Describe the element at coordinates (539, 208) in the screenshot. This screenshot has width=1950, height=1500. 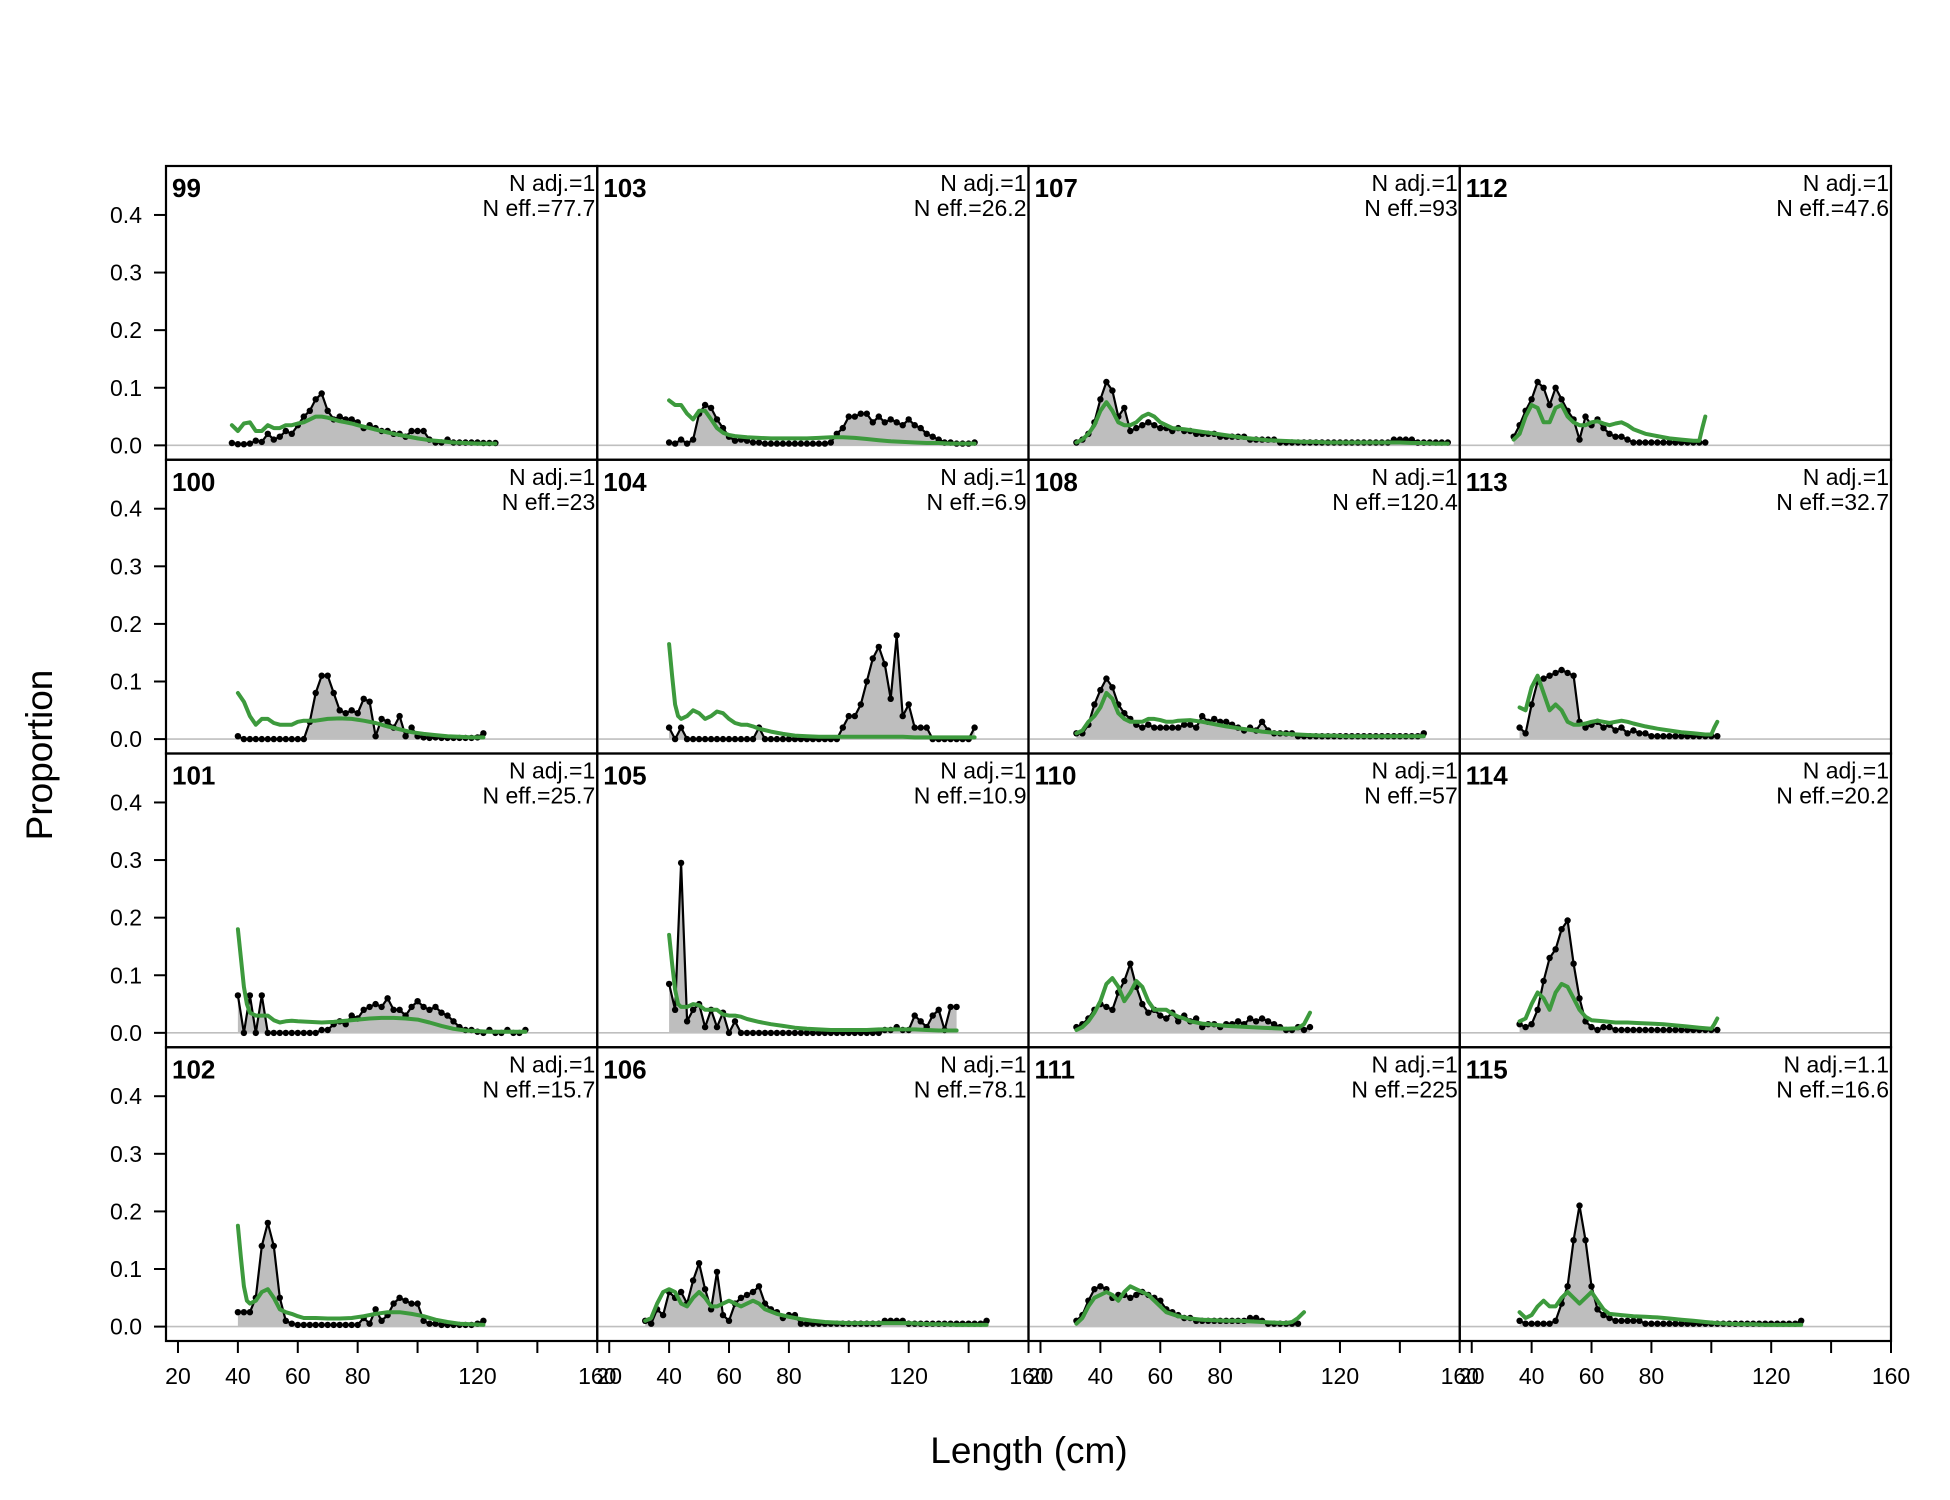
I see `n-eff-label: N eff.=77.7` at that location.